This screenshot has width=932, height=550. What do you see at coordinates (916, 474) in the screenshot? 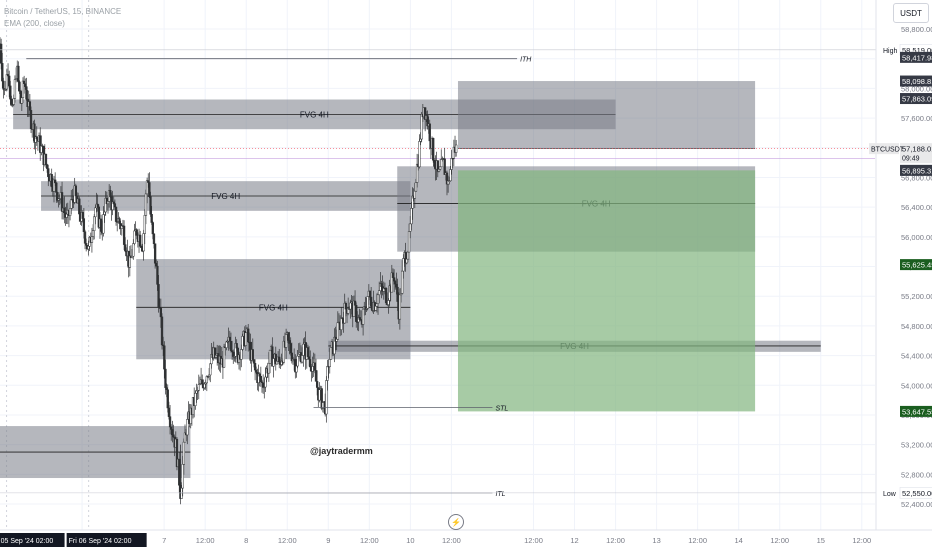
I see `price-tick-label: 52,800.00` at bounding box center [916, 474].